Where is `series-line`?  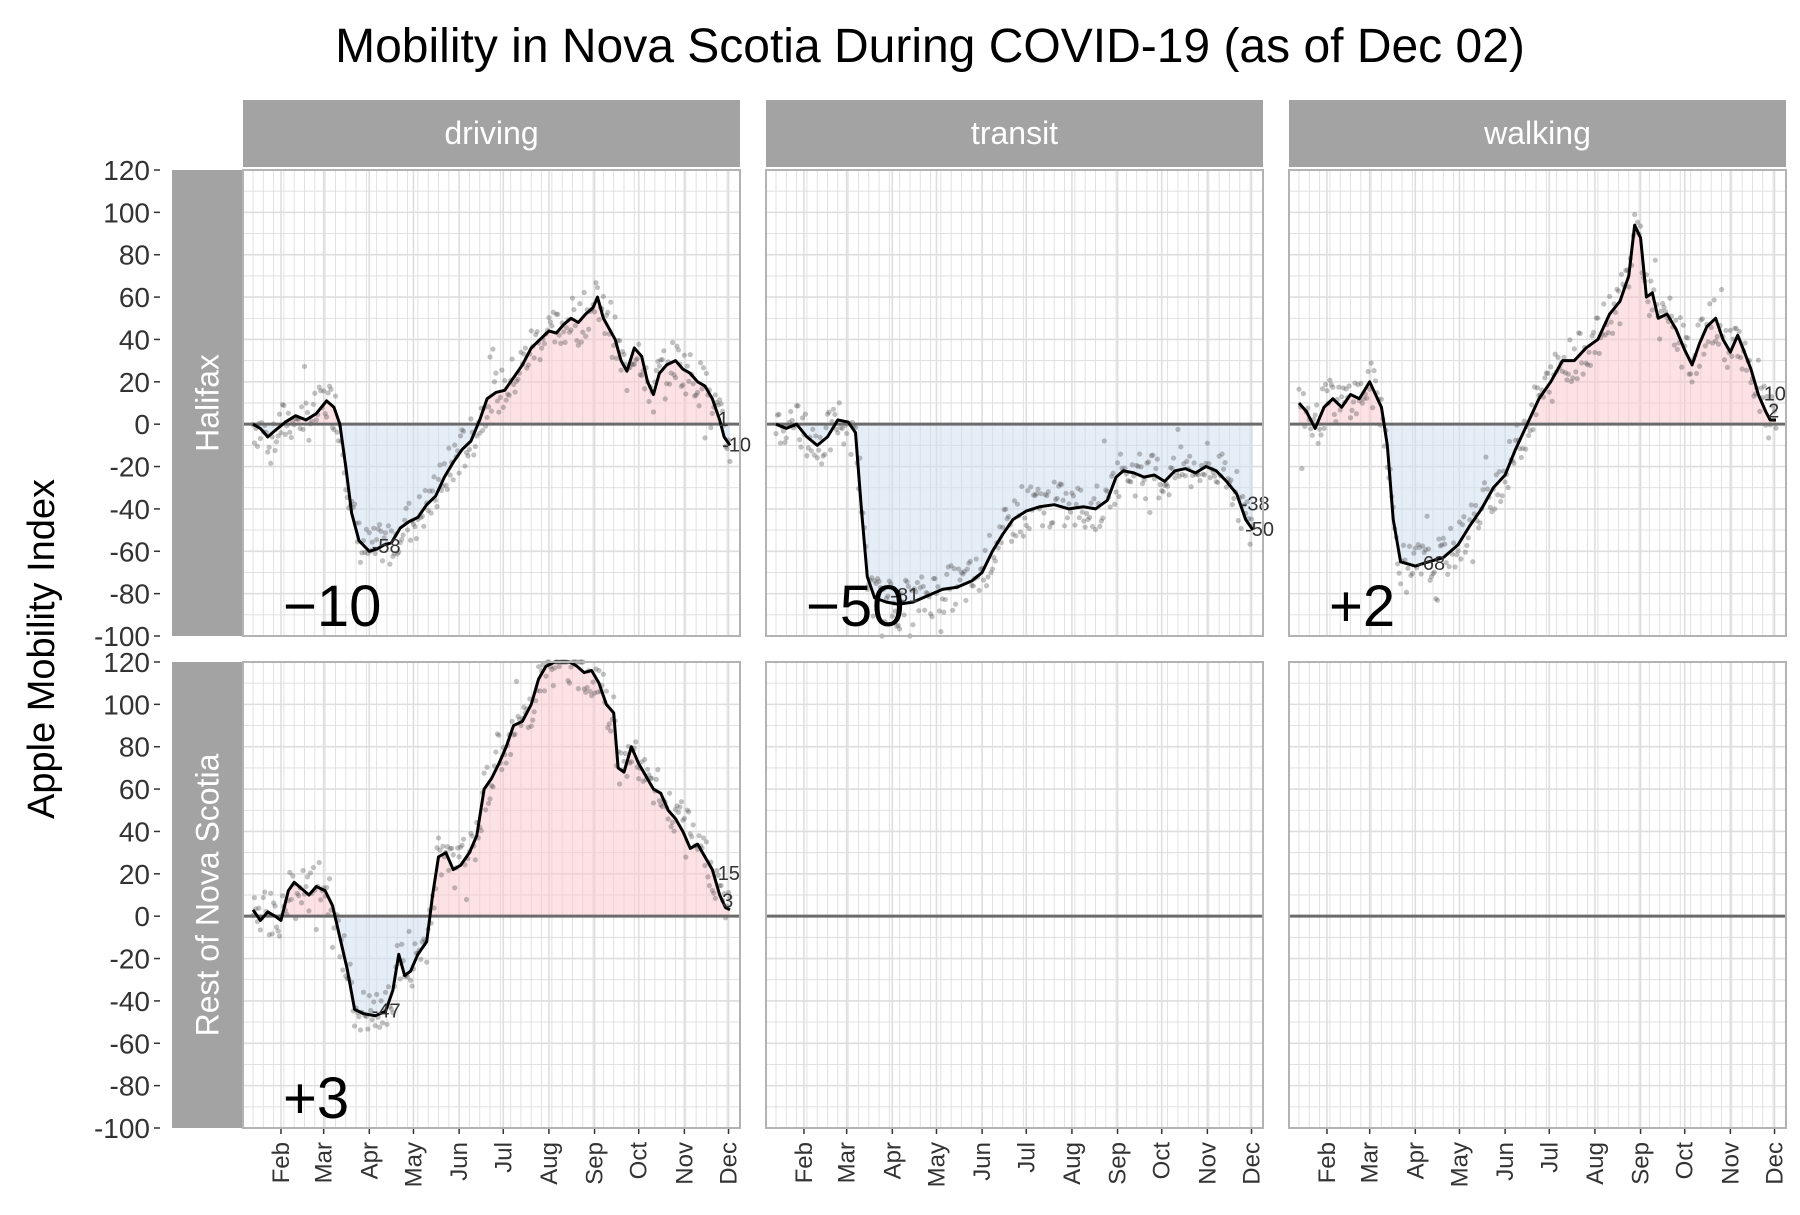 series-line is located at coordinates (492, 424).